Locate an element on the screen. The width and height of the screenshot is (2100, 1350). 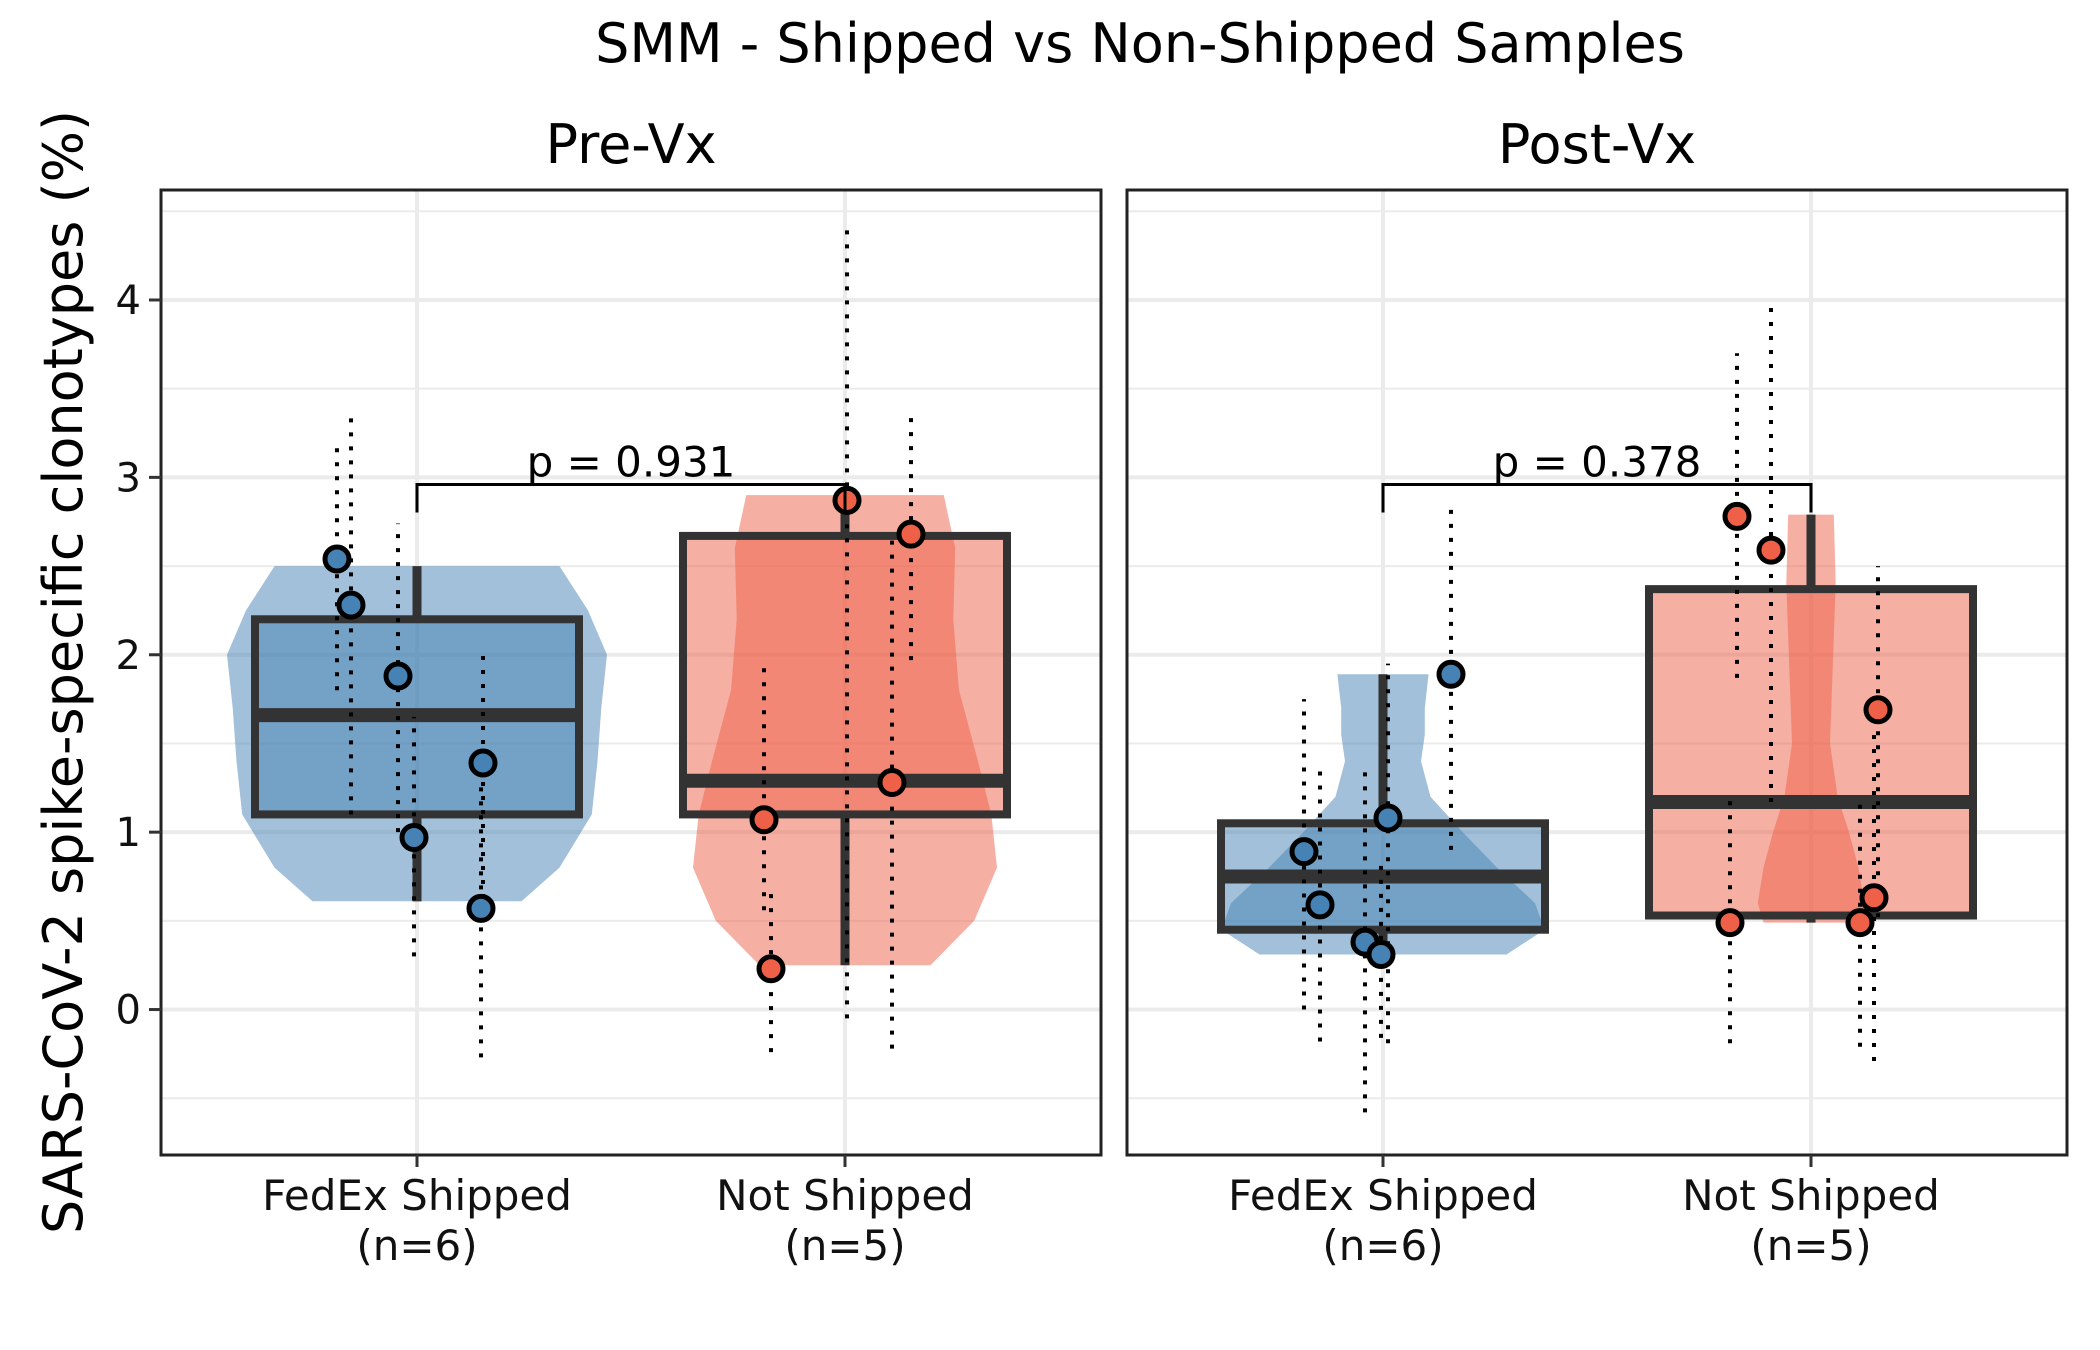
significance-bracket: p = 0.931 is located at coordinates (631, 475).